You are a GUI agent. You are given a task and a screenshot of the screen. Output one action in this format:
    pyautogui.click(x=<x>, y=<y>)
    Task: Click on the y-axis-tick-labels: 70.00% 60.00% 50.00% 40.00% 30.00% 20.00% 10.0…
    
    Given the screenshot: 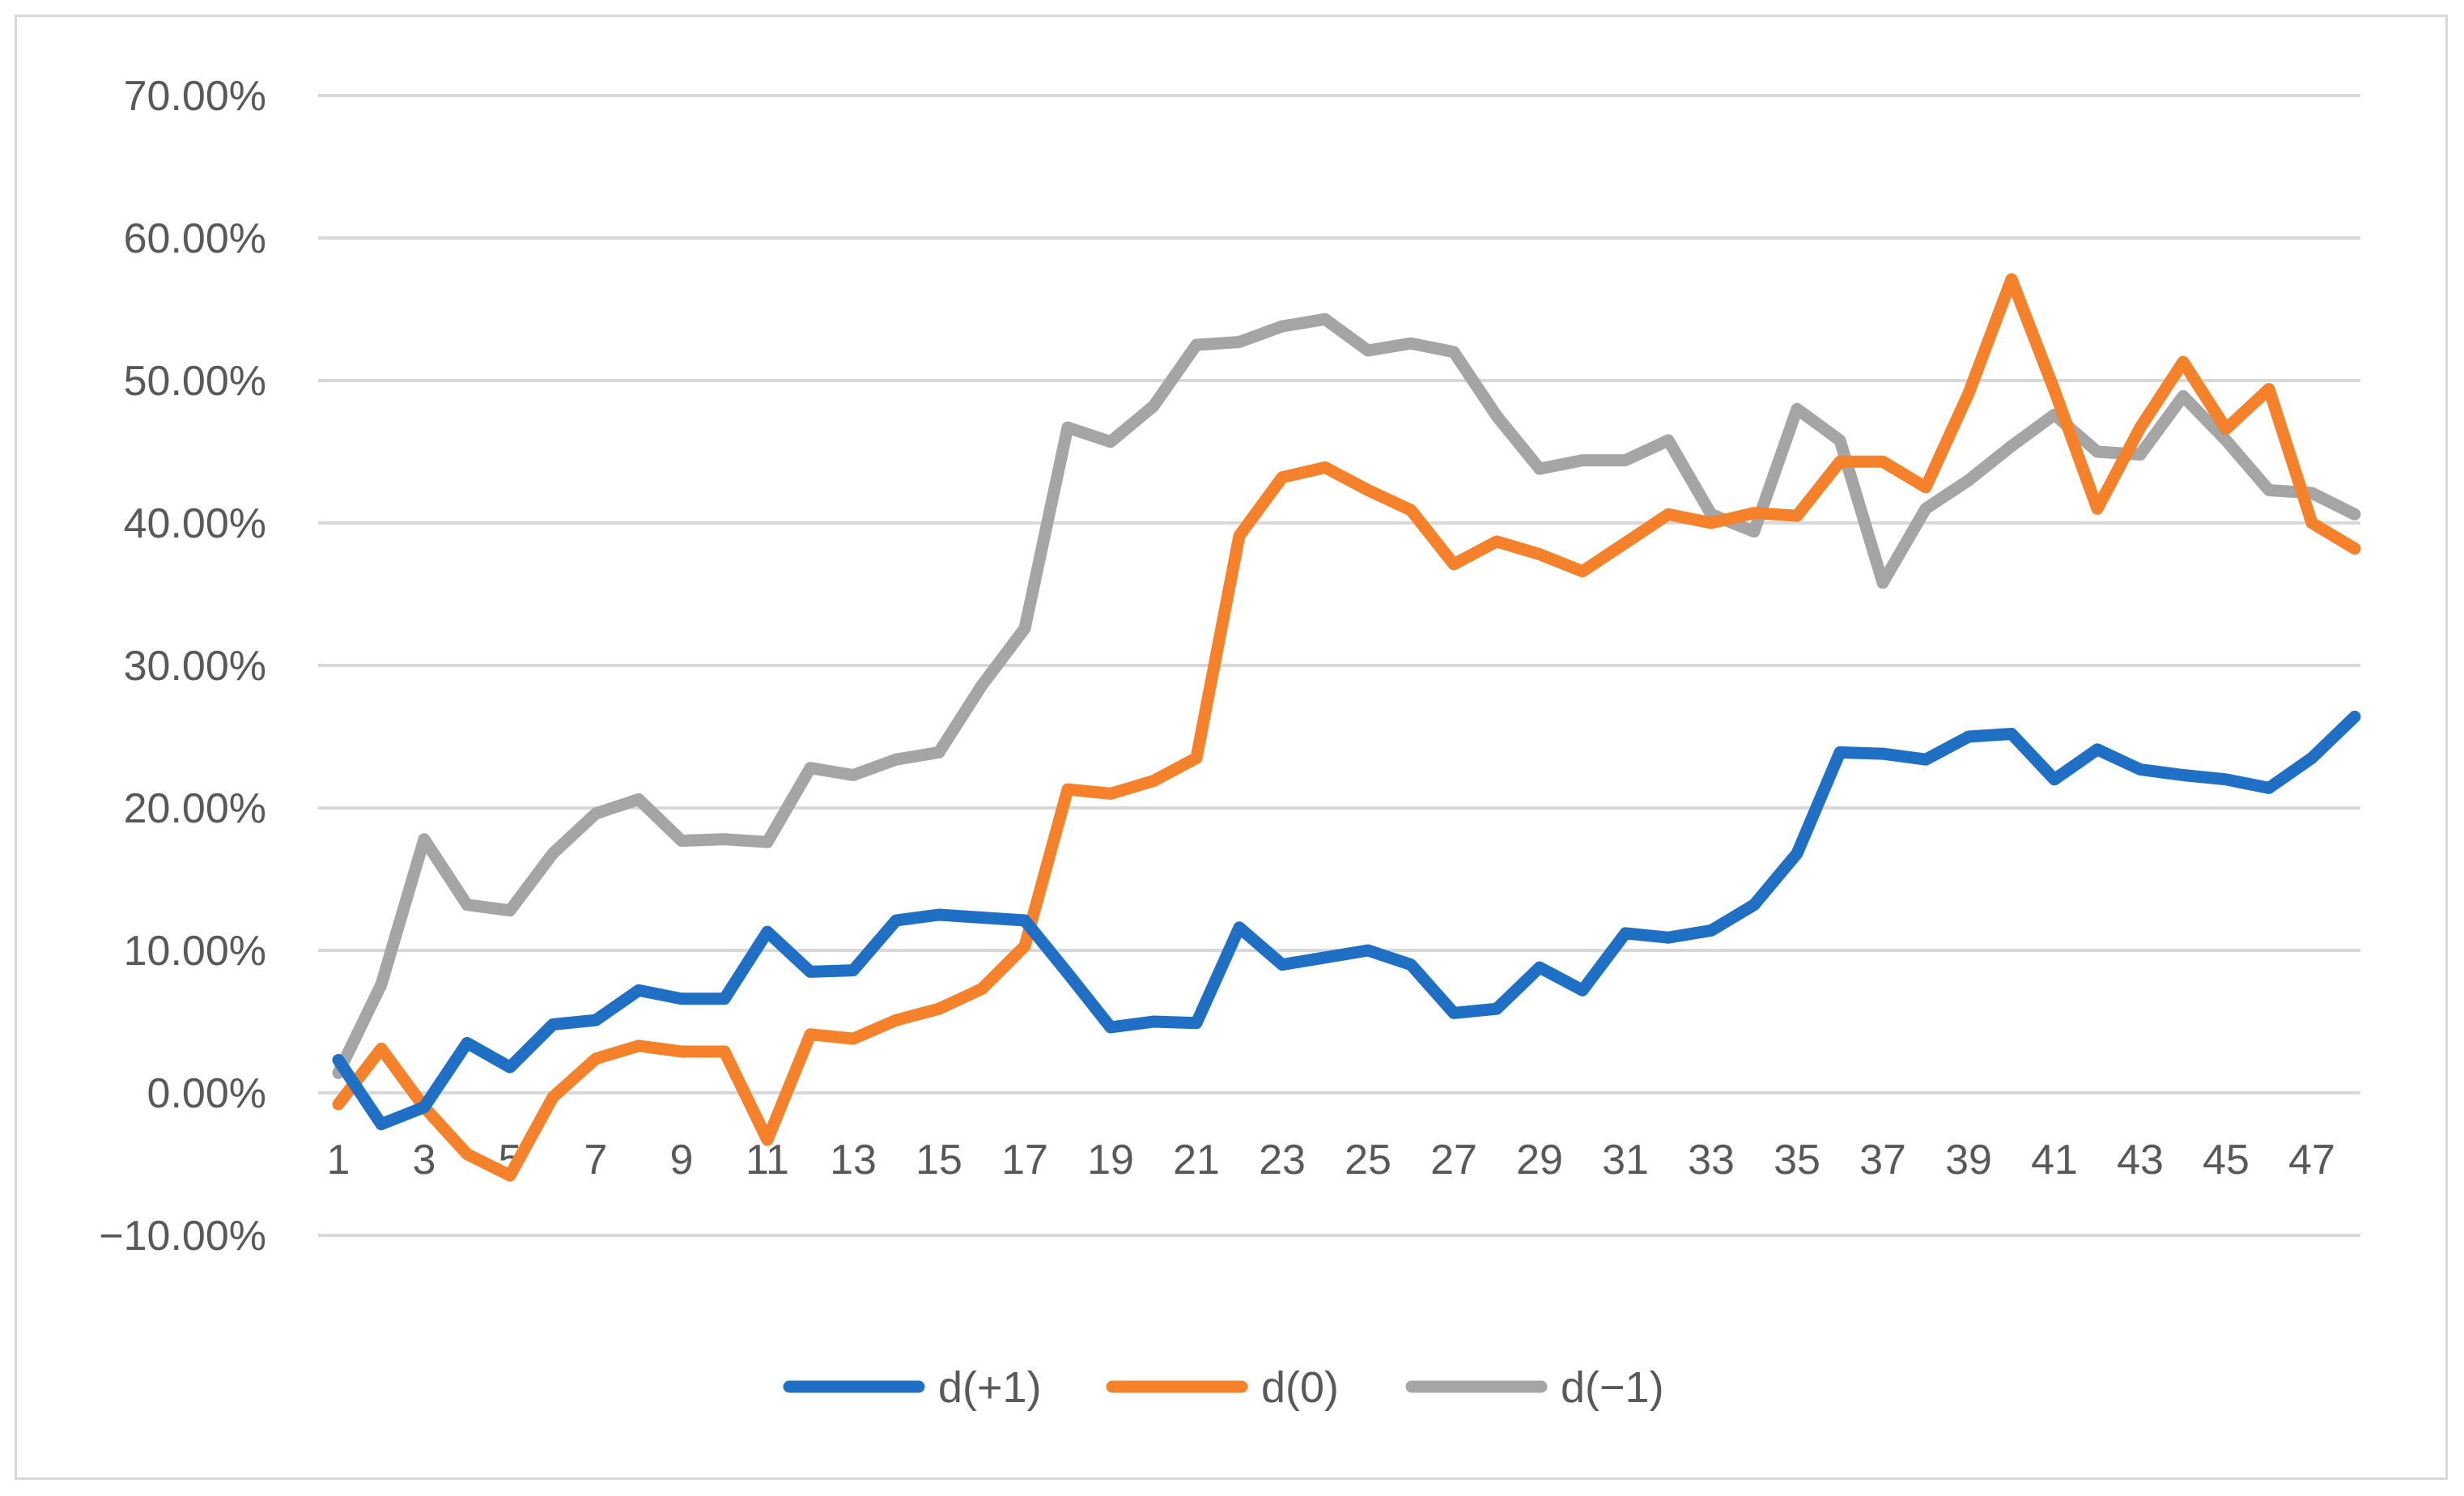 What is the action you would take?
    pyautogui.click(x=183, y=666)
    